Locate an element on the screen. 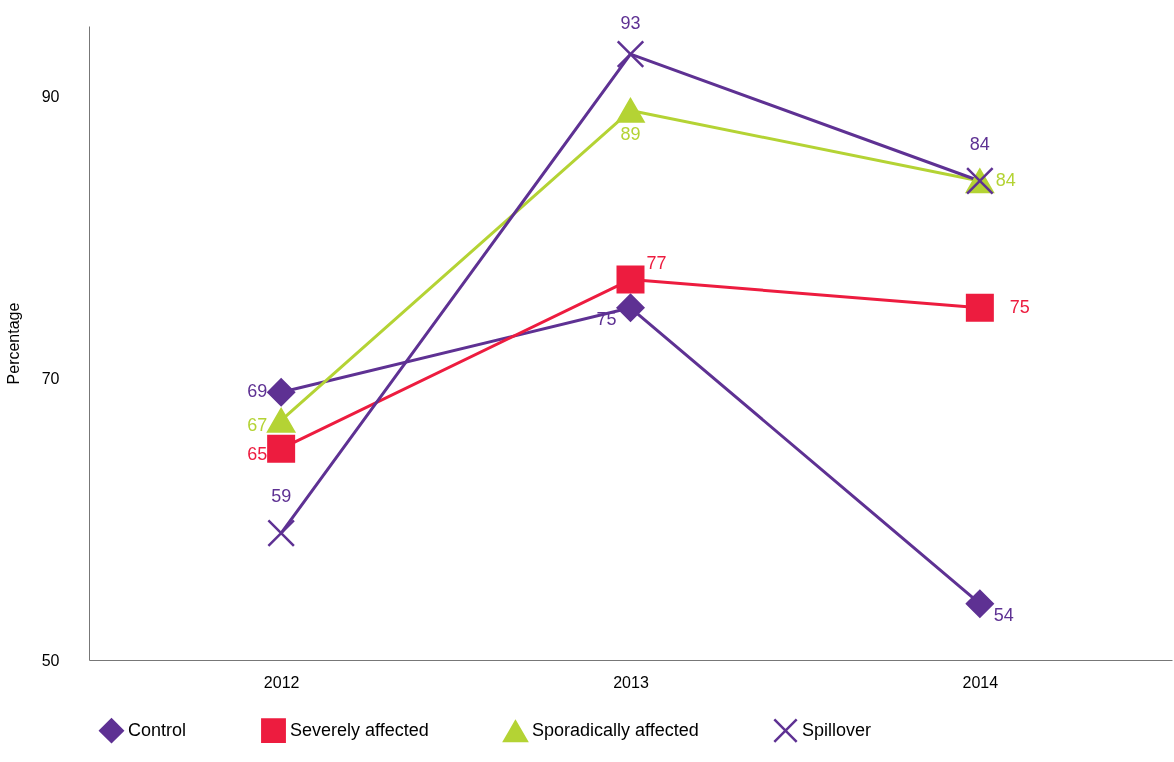 The height and width of the screenshot is (762, 1174). y-axis-title: Percentage is located at coordinates (13, 343).